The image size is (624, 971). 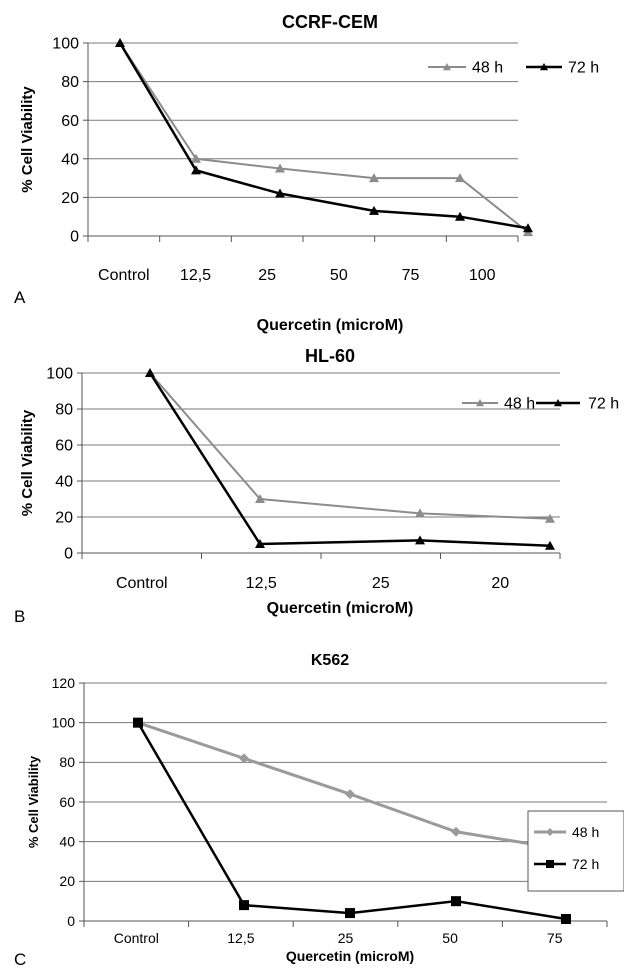 What do you see at coordinates (482, 275) in the screenshot?
I see `x-tick-label: 100` at bounding box center [482, 275].